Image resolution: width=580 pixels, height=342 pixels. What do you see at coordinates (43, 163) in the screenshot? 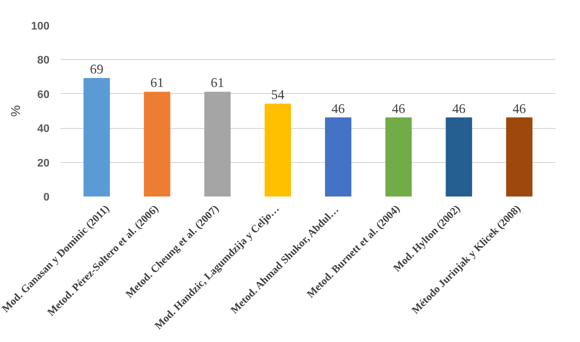
I see `y-tick-label: 20` at bounding box center [43, 163].